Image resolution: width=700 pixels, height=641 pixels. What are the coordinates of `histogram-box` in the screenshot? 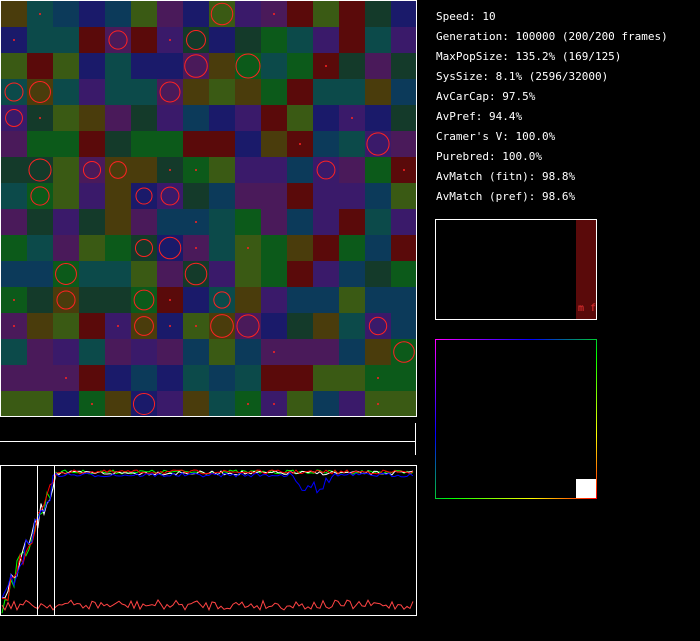 It's located at (516, 269).